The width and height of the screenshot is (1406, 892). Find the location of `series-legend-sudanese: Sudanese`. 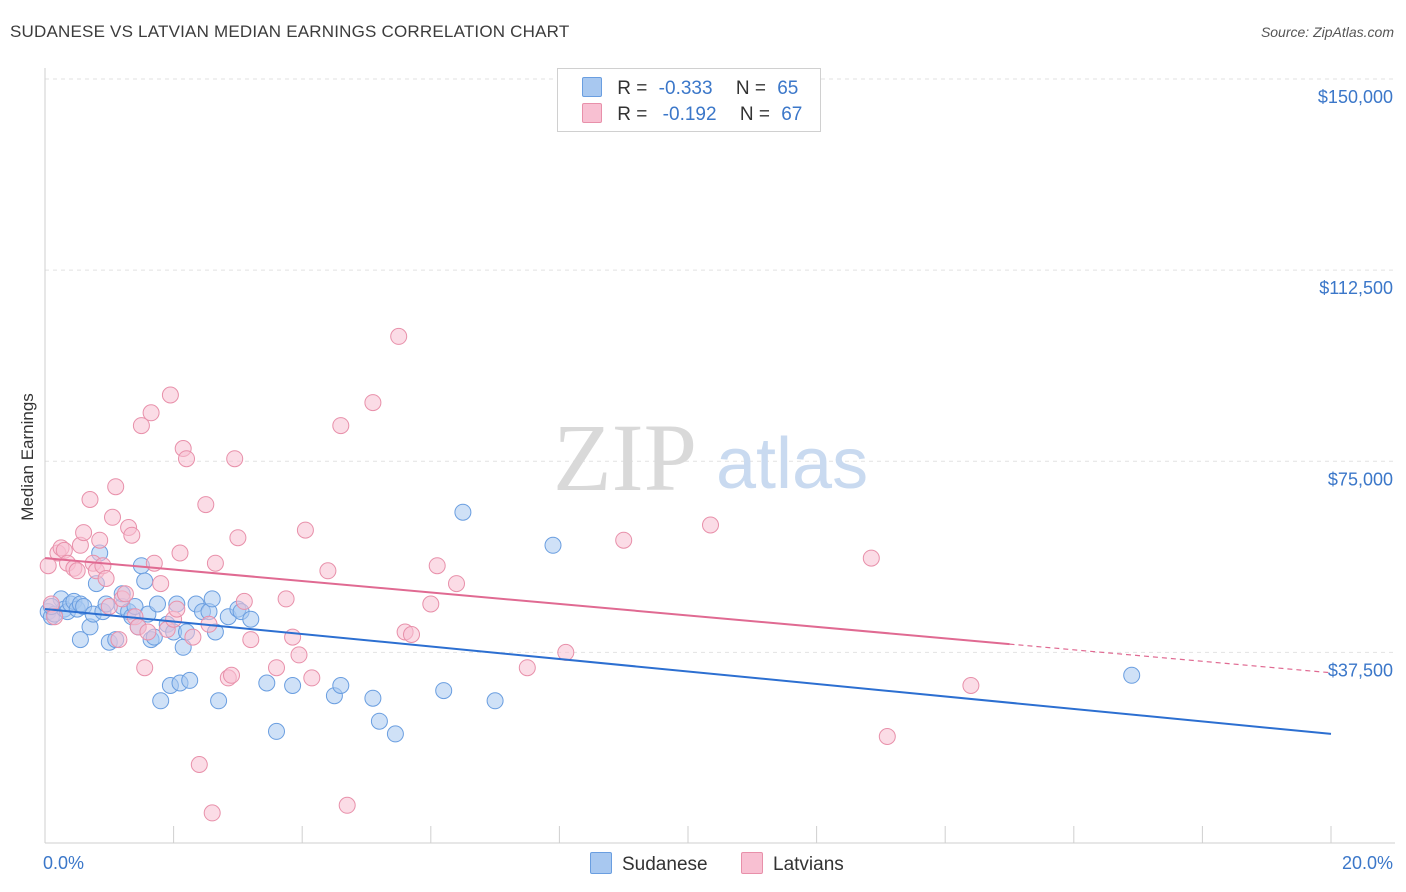

series-legend-sudanese: Sudanese is located at coordinates (649, 864).